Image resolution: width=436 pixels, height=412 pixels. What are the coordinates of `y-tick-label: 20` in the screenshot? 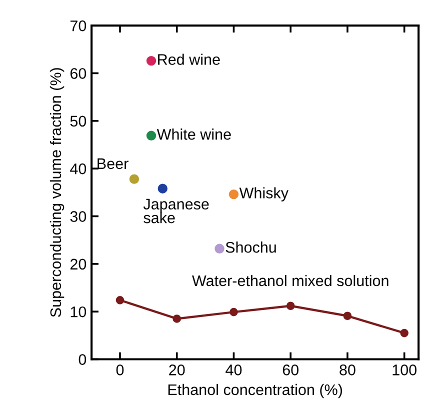 It's located at (78, 264).